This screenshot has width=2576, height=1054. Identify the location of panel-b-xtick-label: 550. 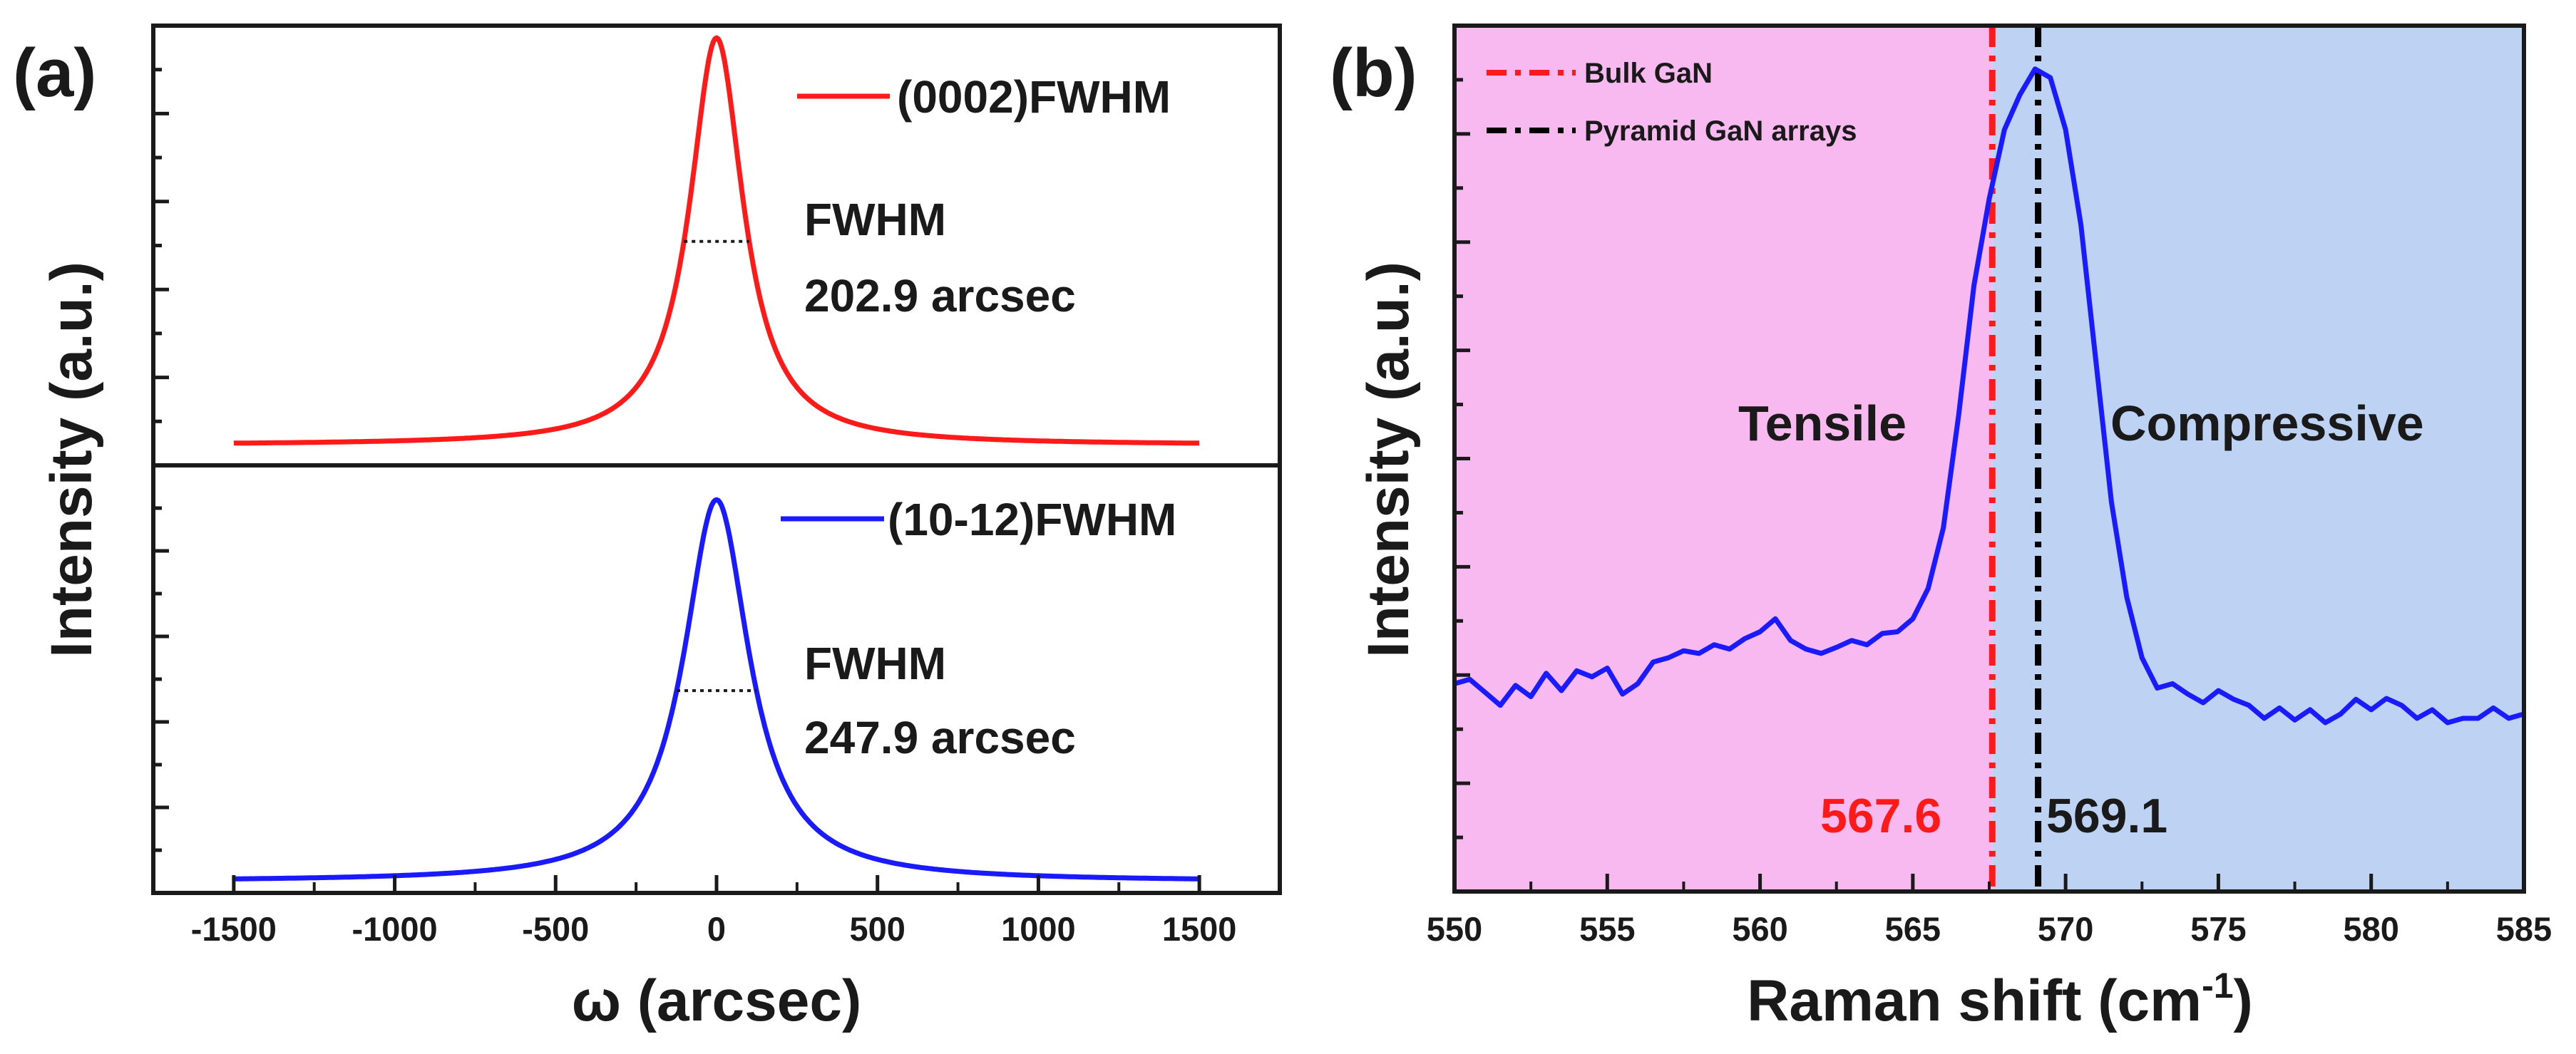
(1454, 929).